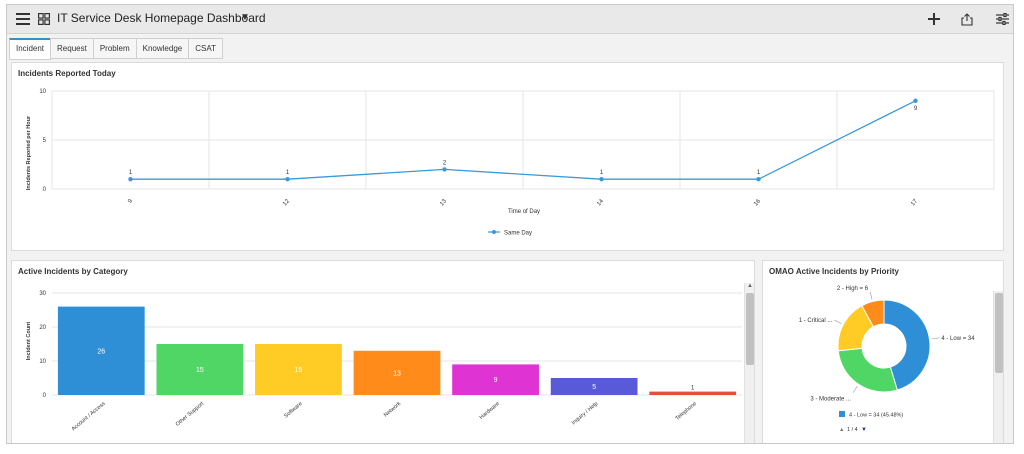 The width and height of the screenshot is (1024, 454). Describe the element at coordinates (190, 414) in the screenshot. I see `x-tick-label: Other Support` at that location.